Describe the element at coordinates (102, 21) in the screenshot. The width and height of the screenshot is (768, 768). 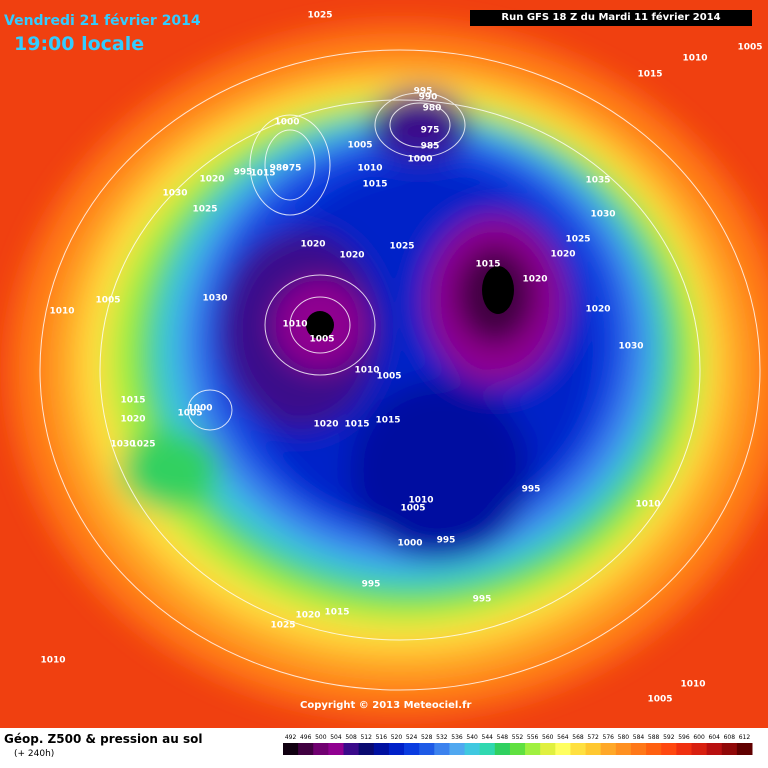
I see `valid-date: Vendredi 21 février 2014` at that location.